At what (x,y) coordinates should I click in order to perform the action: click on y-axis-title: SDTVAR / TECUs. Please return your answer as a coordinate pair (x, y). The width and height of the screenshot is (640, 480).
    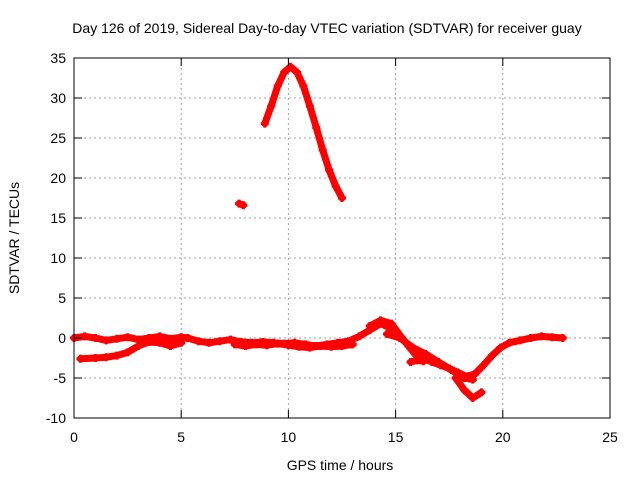
    Looking at the image, I should click on (14, 238).